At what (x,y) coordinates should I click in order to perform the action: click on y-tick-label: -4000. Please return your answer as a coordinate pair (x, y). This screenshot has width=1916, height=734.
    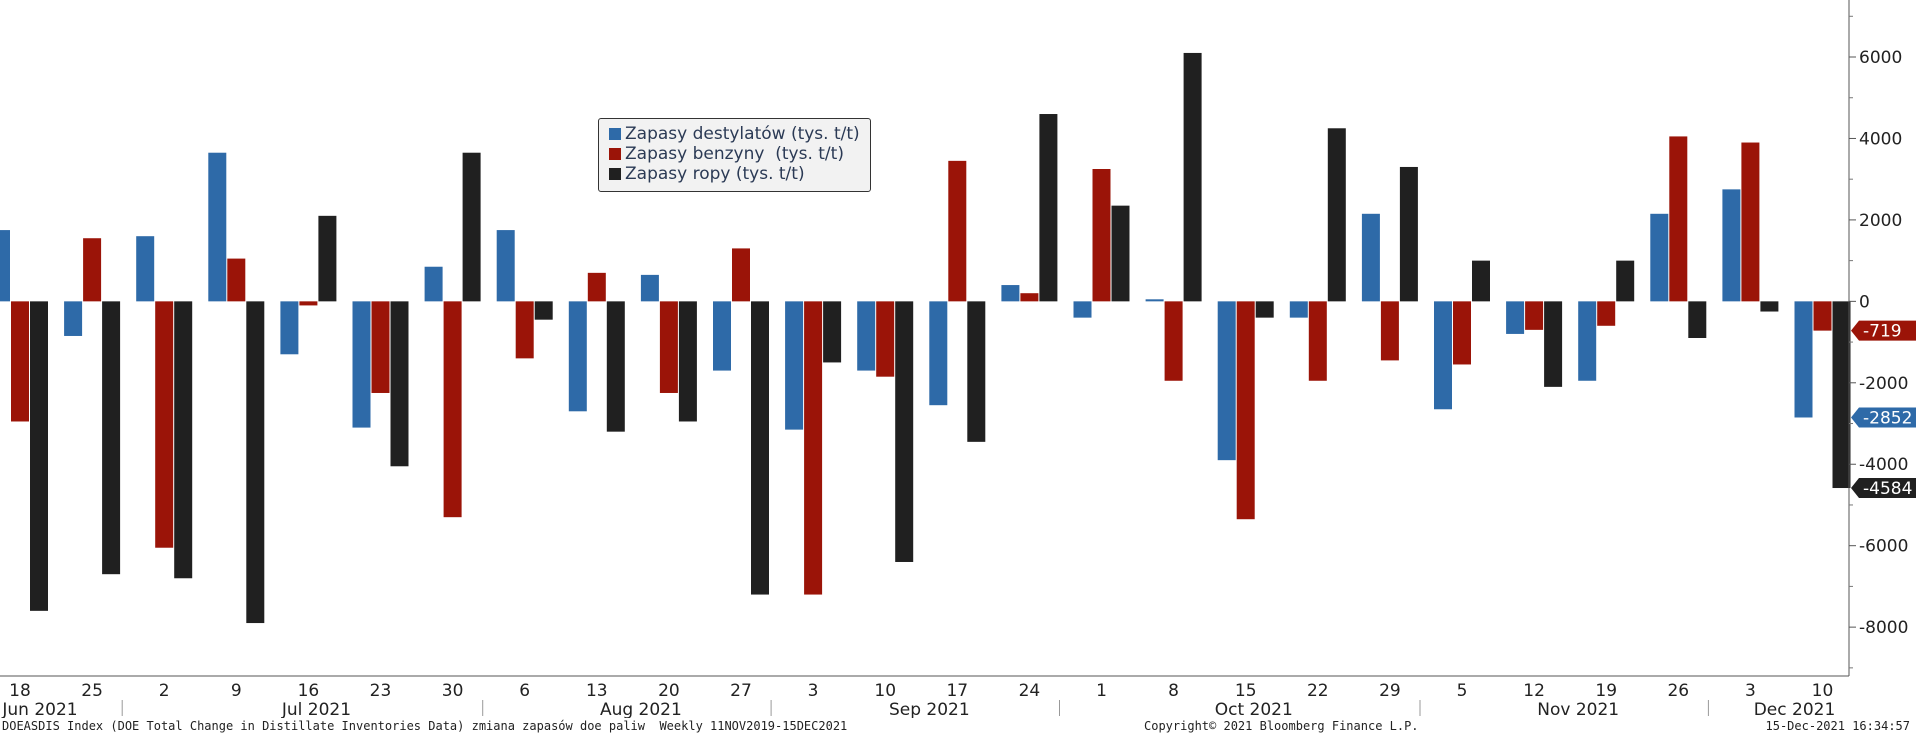
    Looking at the image, I should click on (1883, 465).